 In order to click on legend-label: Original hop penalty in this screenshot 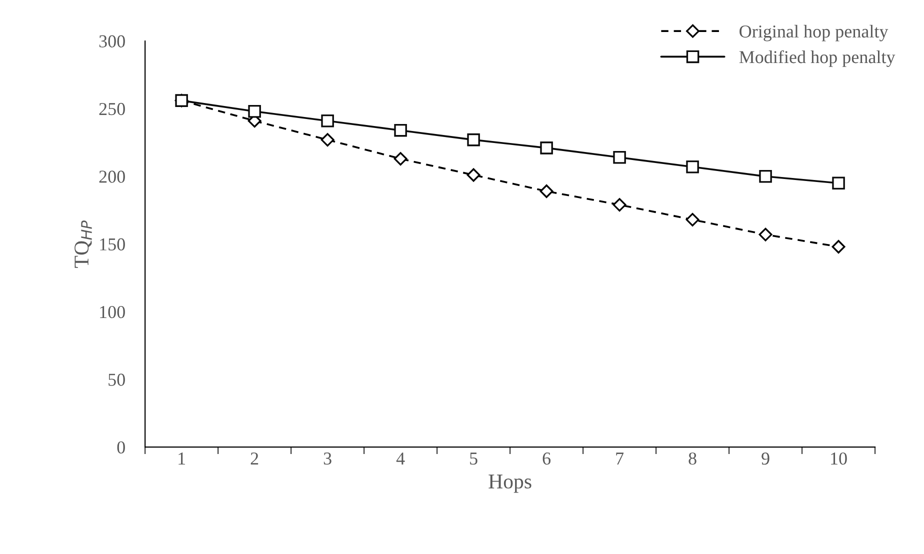, I will do `click(814, 33)`.